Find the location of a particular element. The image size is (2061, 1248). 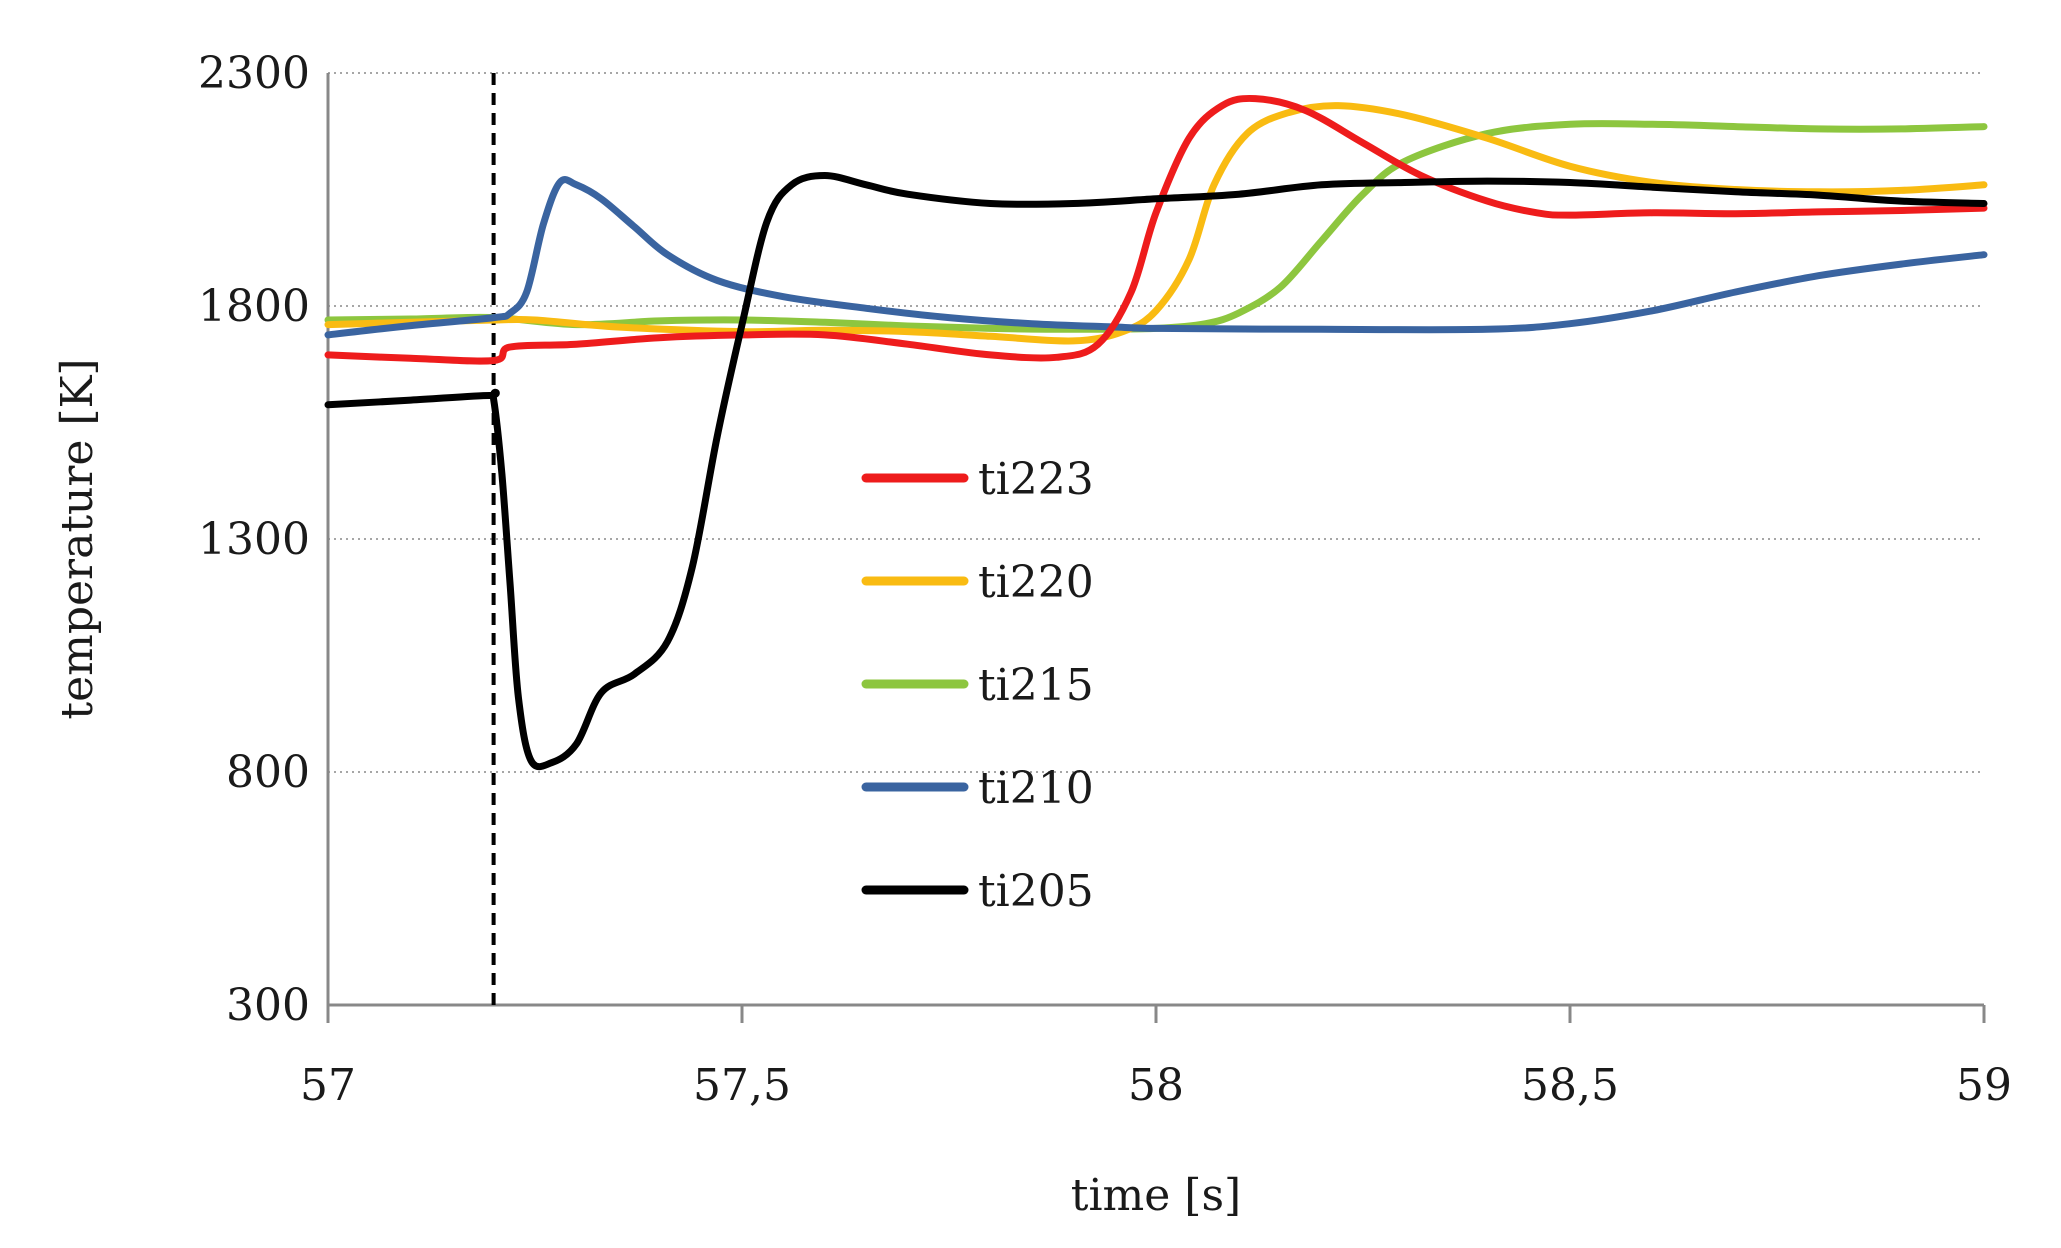

legend-label-ti215: ti215 is located at coordinates (1036, 685).